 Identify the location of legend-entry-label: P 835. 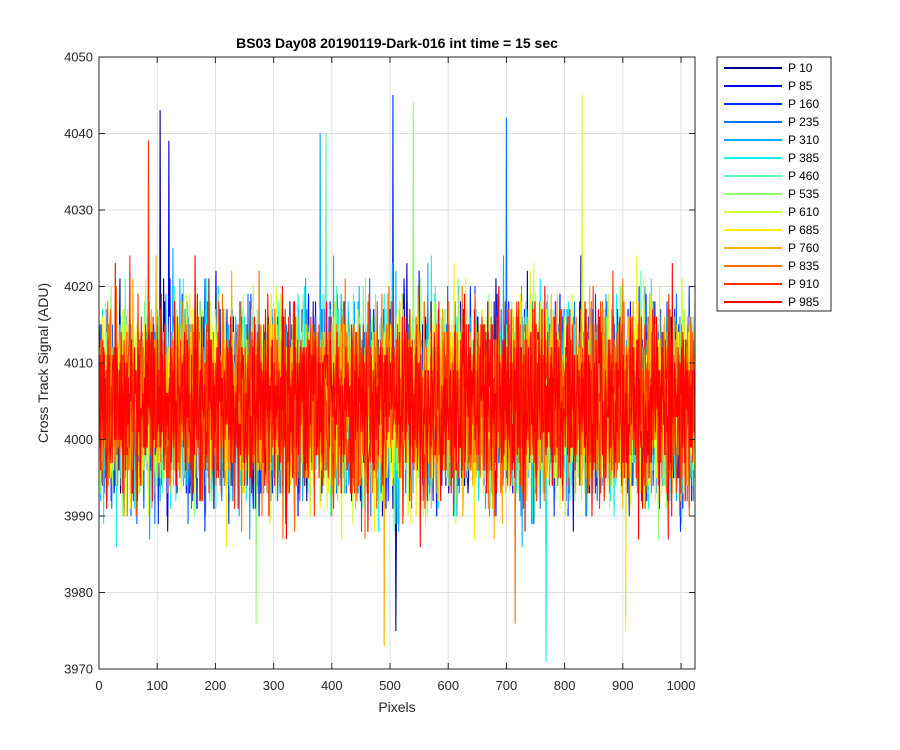
(803, 266).